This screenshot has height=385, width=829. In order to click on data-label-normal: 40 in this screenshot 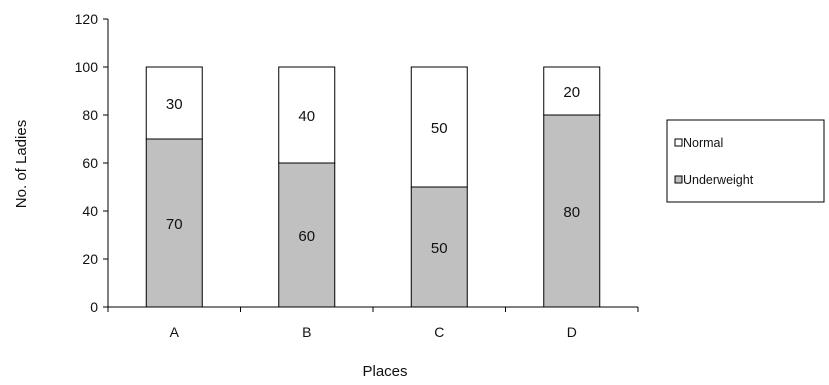, I will do `click(306, 116)`.